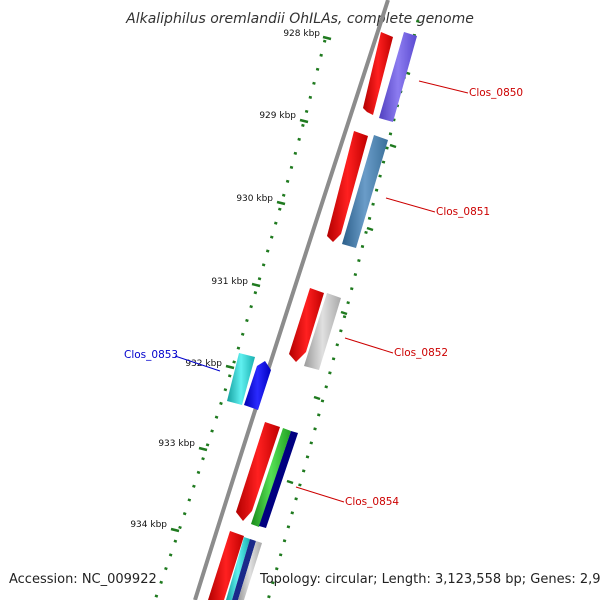 Image resolution: width=600 pixels, height=600 pixels. I want to click on gene-label: Clos_0850, so click(496, 93).